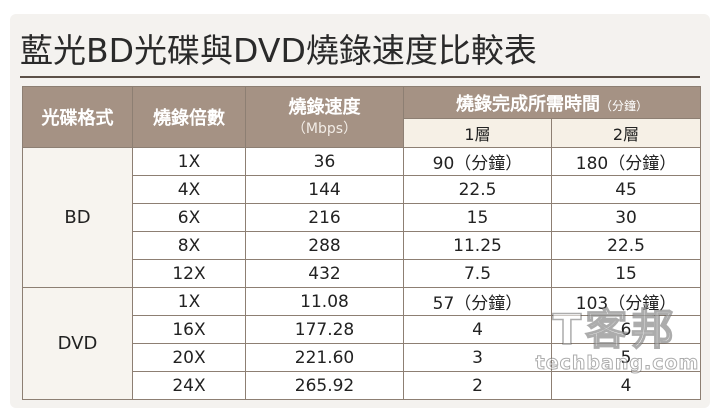 This screenshot has width=720, height=416. I want to click on header-time-unit: （分鐘）, so click(624, 105).